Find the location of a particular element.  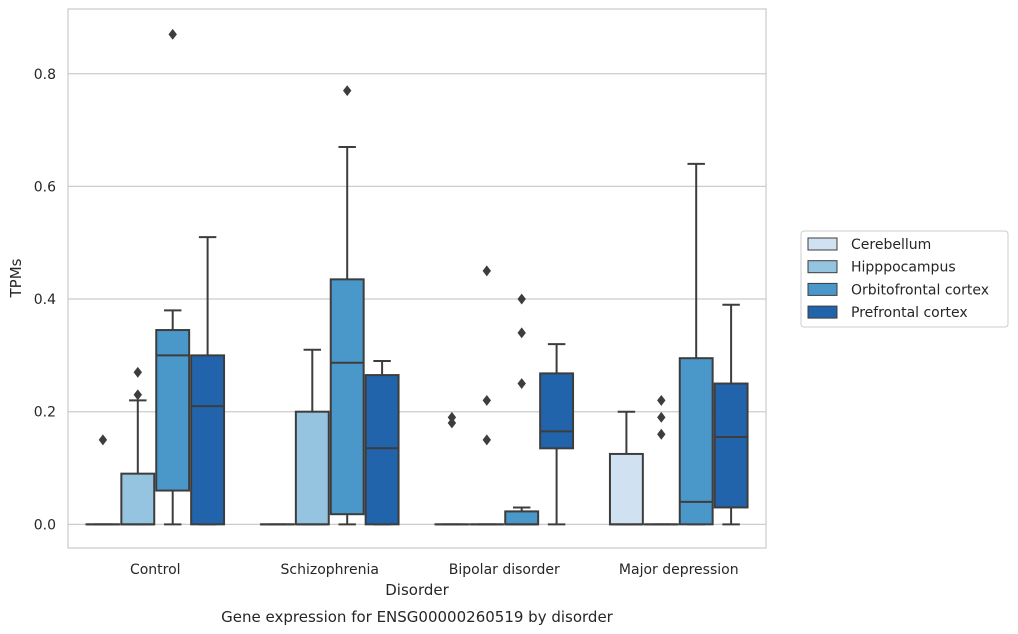

legend-label: Prefrontal cortex is located at coordinates (909, 313).